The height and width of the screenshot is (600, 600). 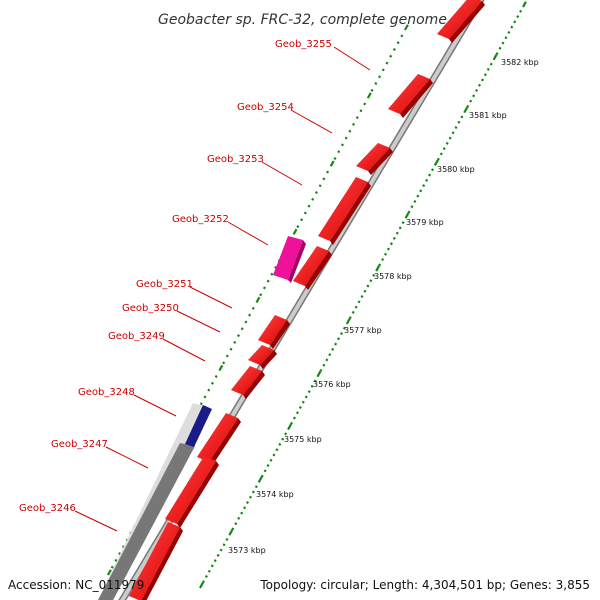 What do you see at coordinates (79, 444) in the screenshot?
I see `locus-label: Geob_3247` at bounding box center [79, 444].